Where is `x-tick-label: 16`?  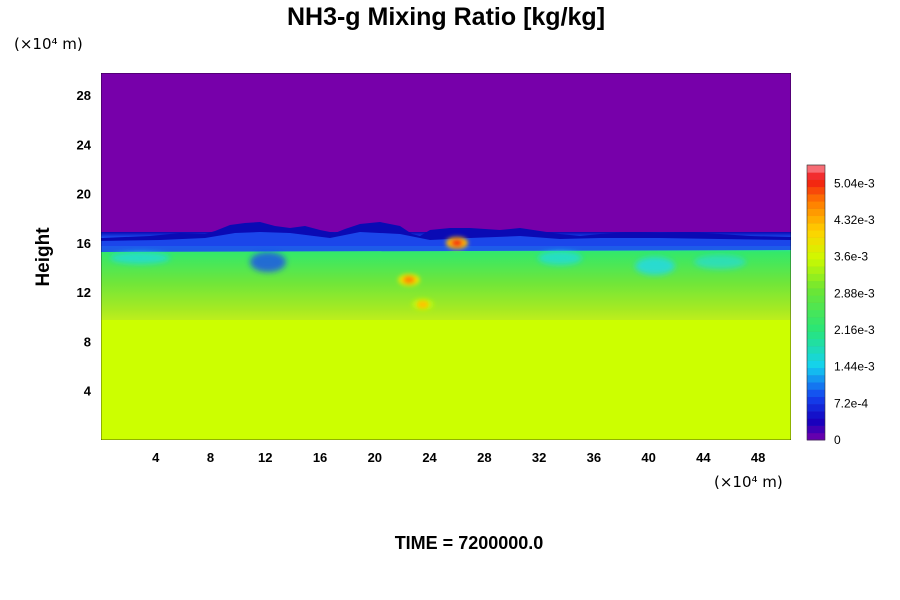
x-tick-label: 16 is located at coordinates (320, 457).